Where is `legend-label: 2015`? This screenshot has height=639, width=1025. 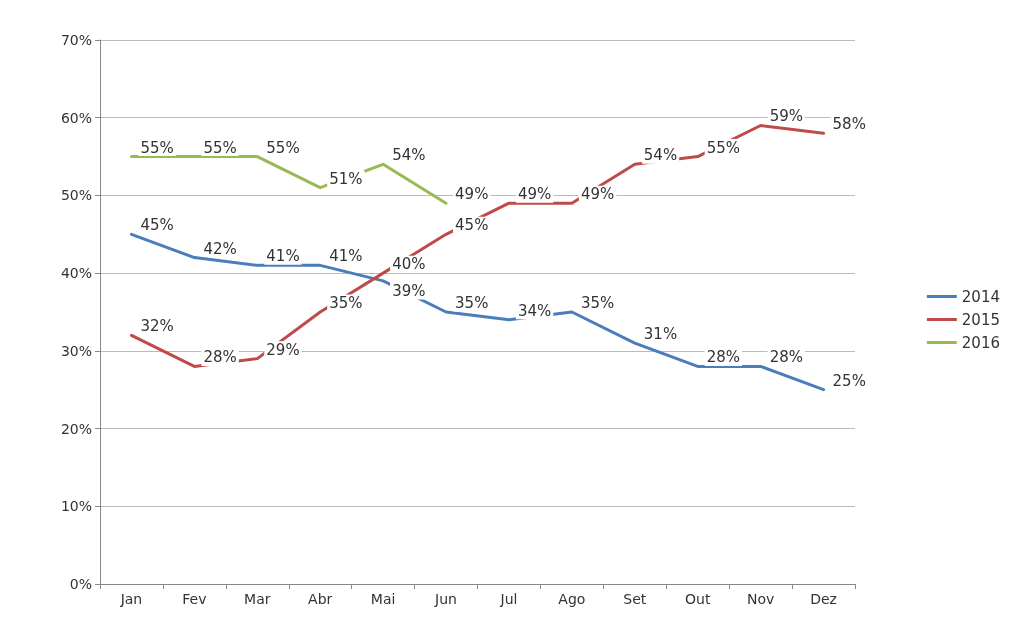
legend-label: 2015 is located at coordinates (981, 319).